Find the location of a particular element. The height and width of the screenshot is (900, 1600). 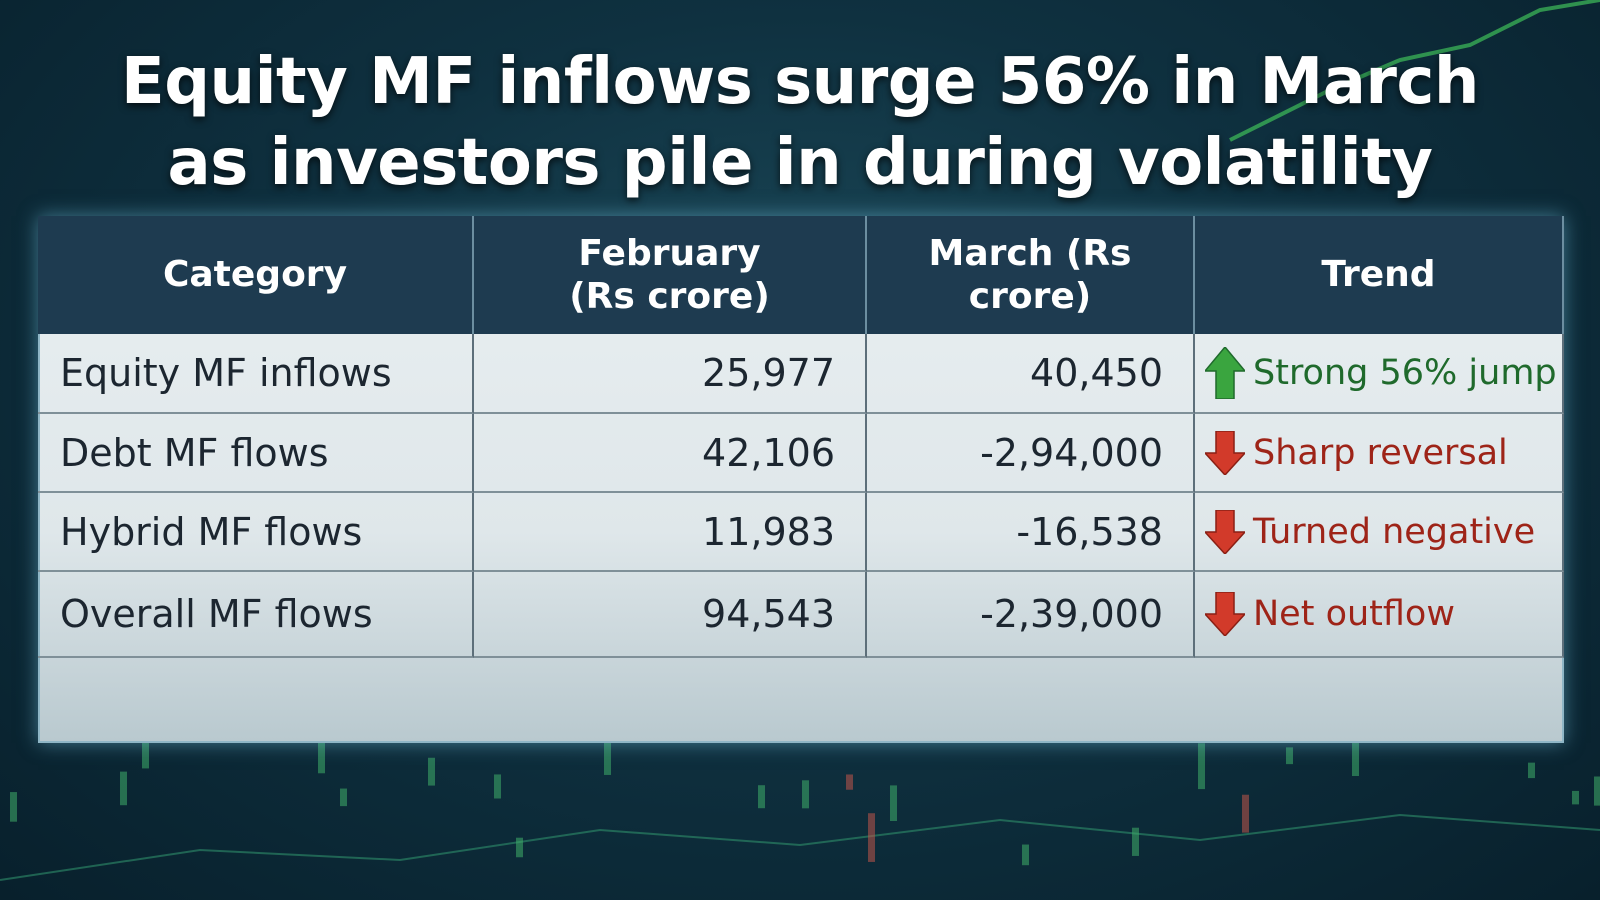

table-cell-text: Overall MF flows is located at coordinates (216, 614).